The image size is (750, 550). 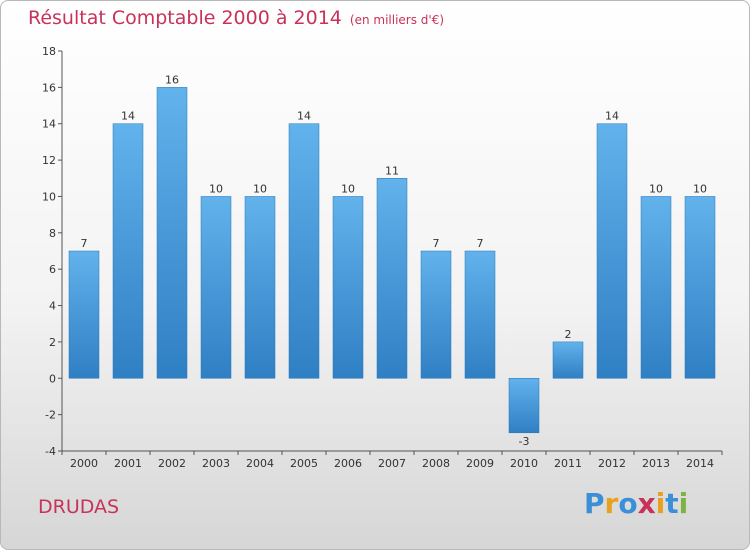 What do you see at coordinates (128, 463) in the screenshot?
I see `x-tick-label: 2001` at bounding box center [128, 463].